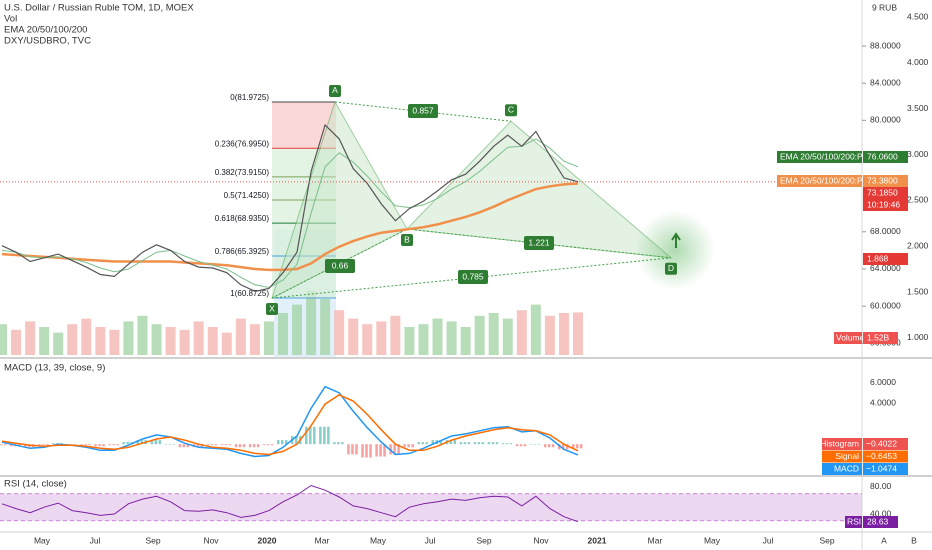 This screenshot has height=550, width=932. I want to click on label-name: RSI, so click(854, 521).